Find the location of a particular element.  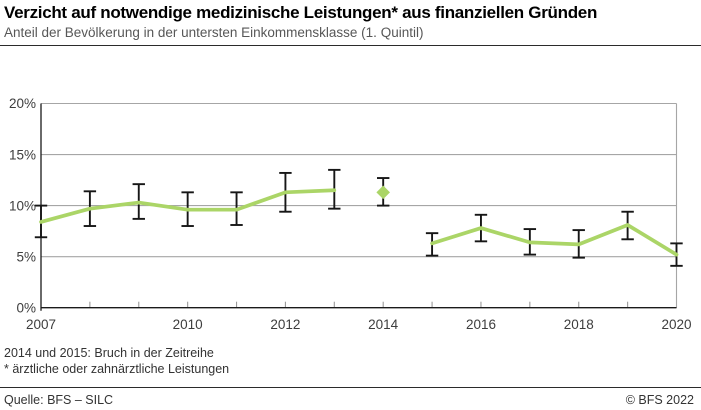

copyright-label: © BFS 2022 is located at coordinates (659, 400).